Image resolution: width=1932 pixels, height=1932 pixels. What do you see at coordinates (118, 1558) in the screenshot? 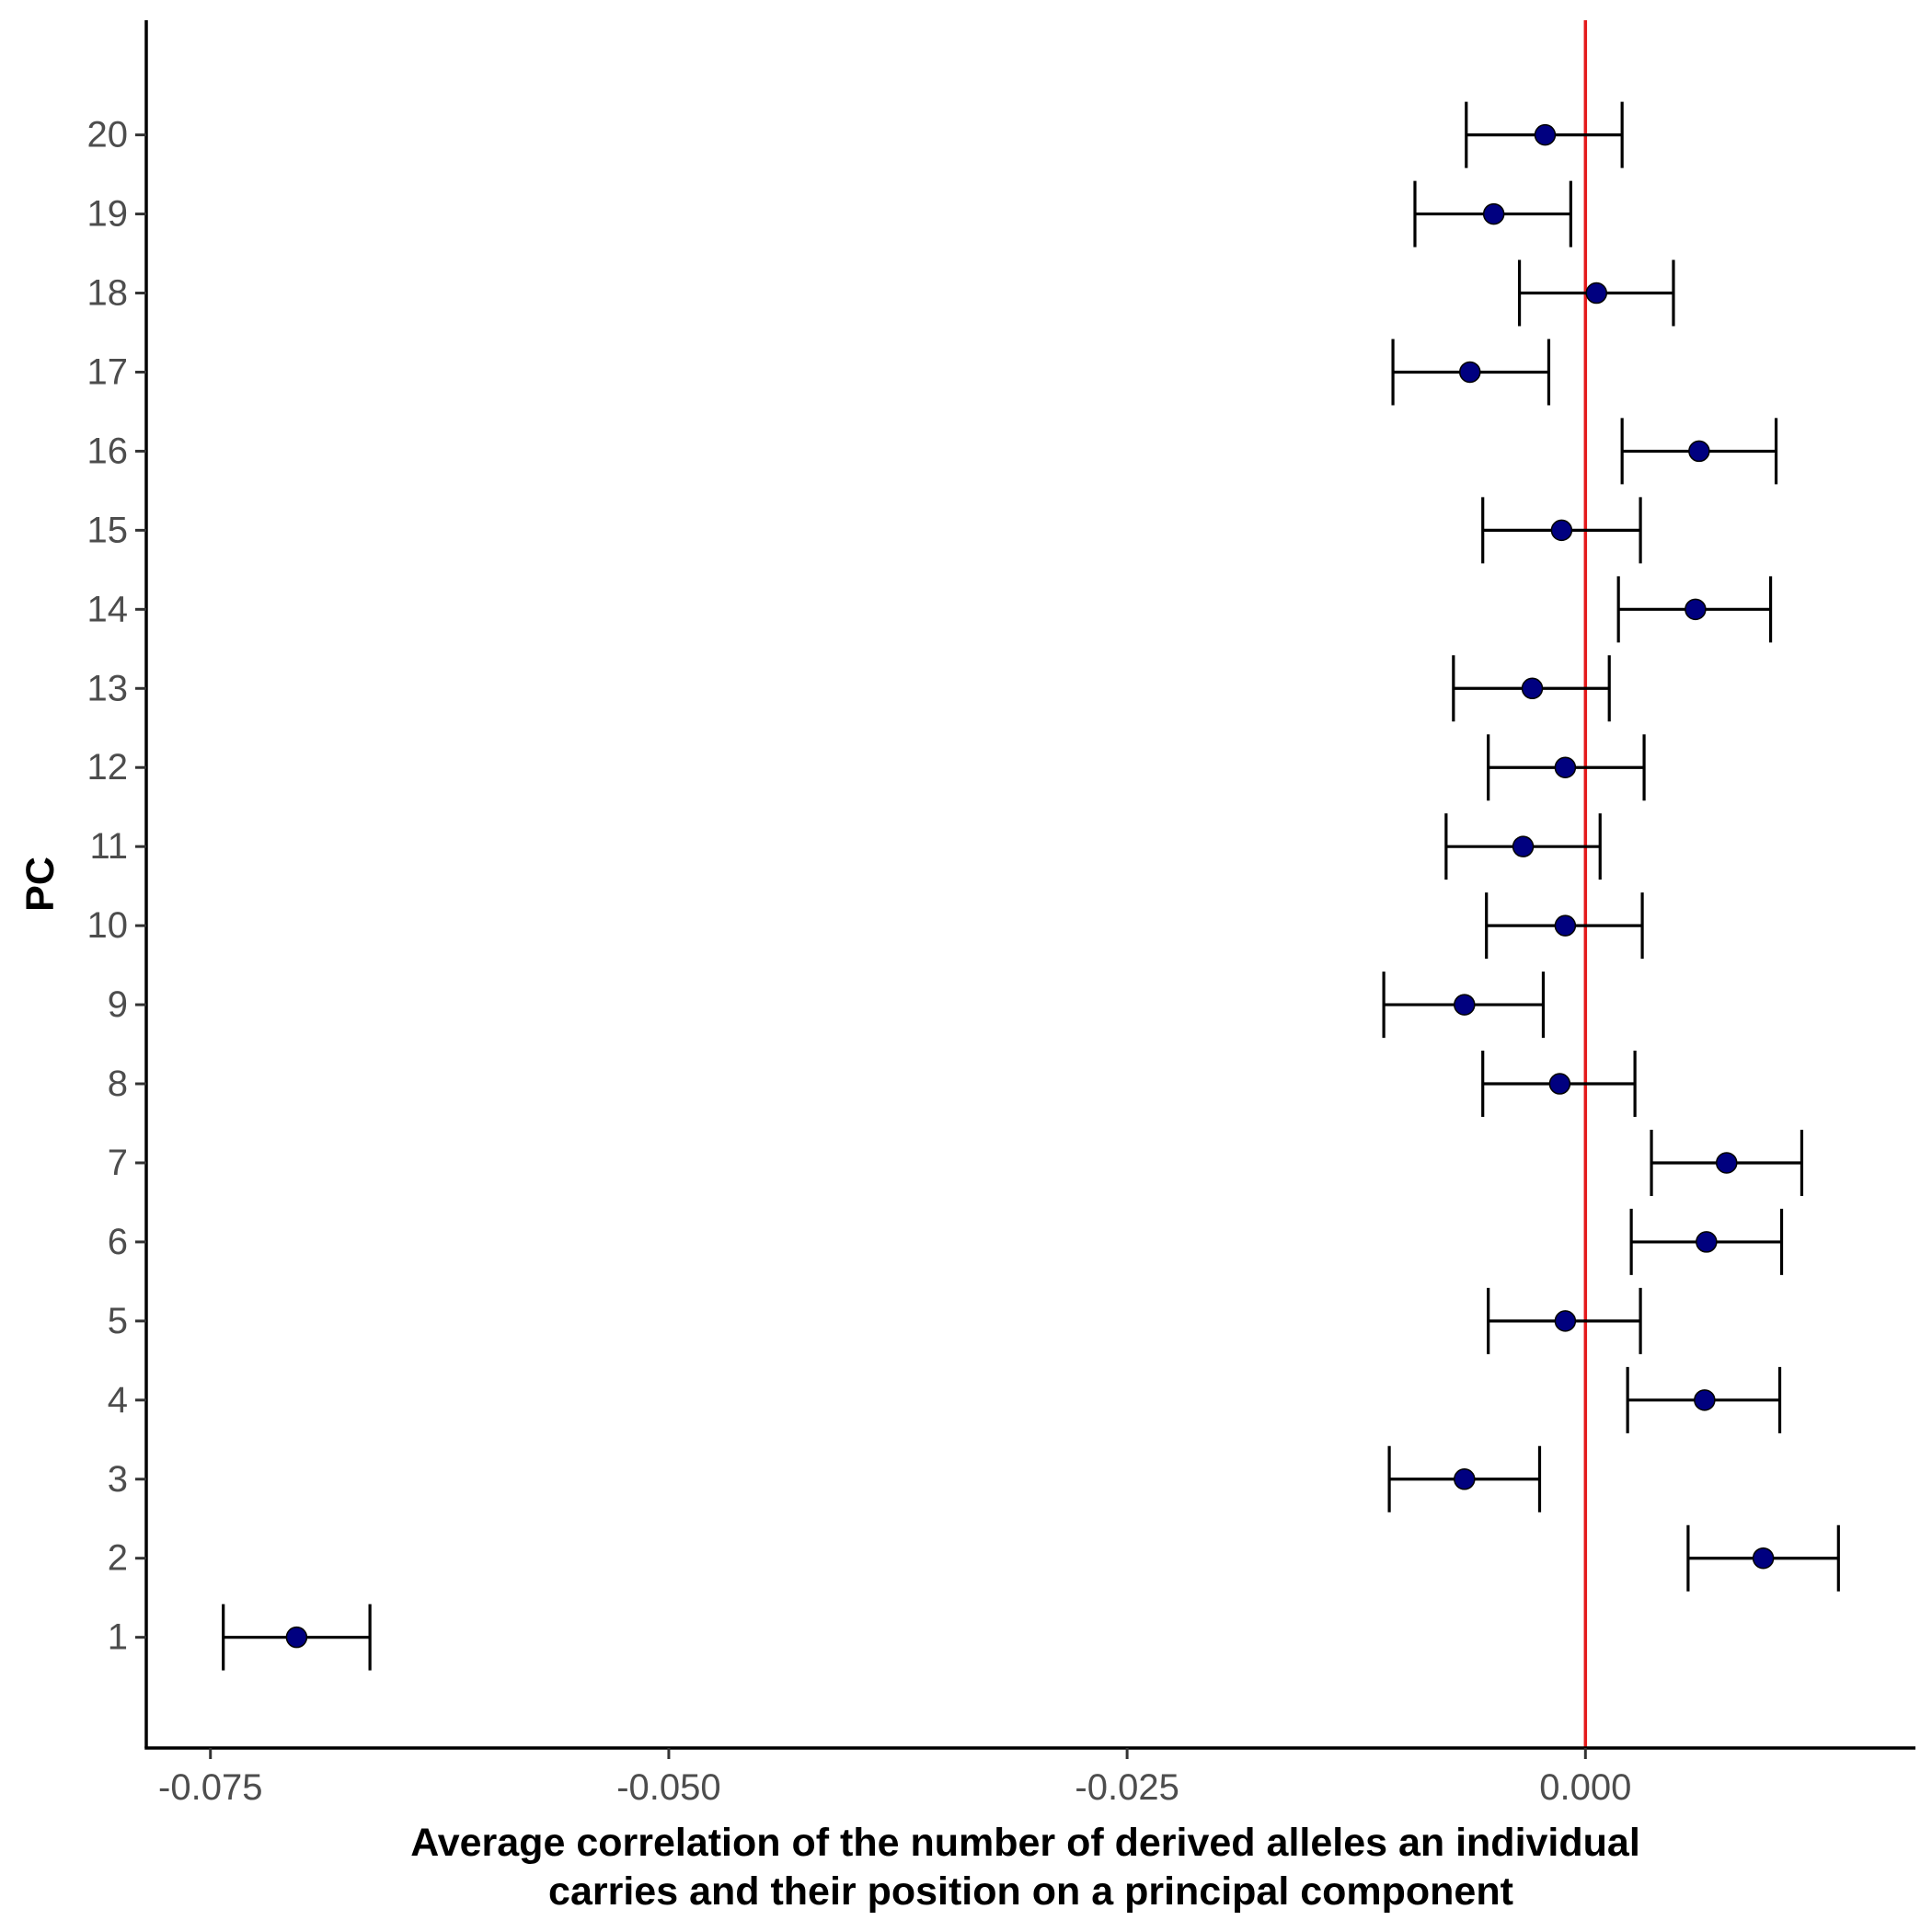
I see `y-tick-label: 2` at bounding box center [118, 1558].